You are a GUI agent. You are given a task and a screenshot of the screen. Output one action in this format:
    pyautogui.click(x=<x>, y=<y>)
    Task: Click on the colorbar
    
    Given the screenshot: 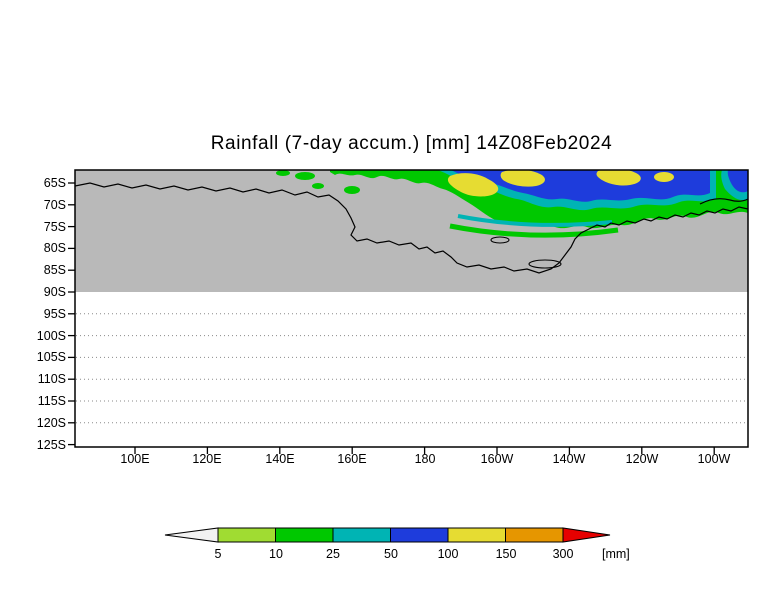 What is the action you would take?
    pyautogui.click(x=387, y=535)
    